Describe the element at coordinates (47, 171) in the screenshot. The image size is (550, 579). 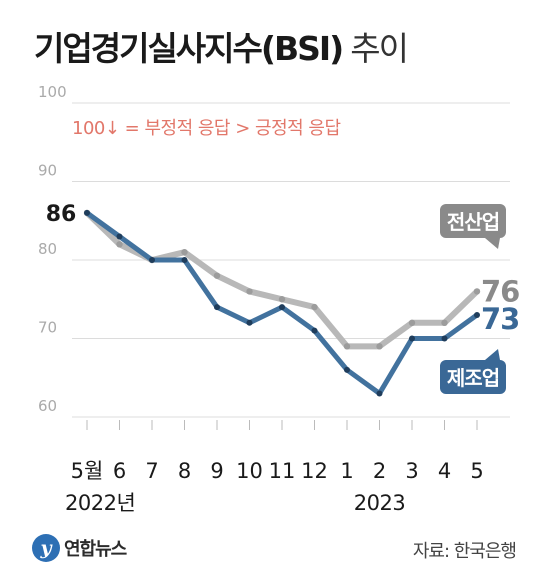
I see `y-tick-label: 90` at that location.